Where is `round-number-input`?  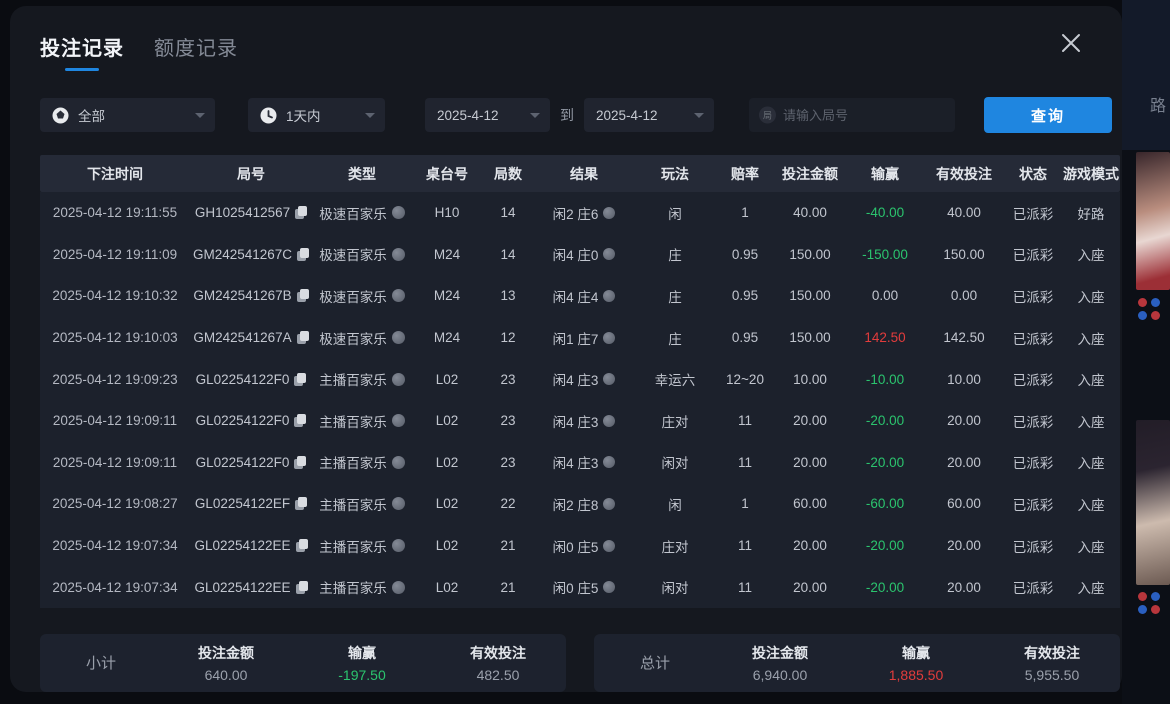
round-number-input is located at coordinates (863, 115).